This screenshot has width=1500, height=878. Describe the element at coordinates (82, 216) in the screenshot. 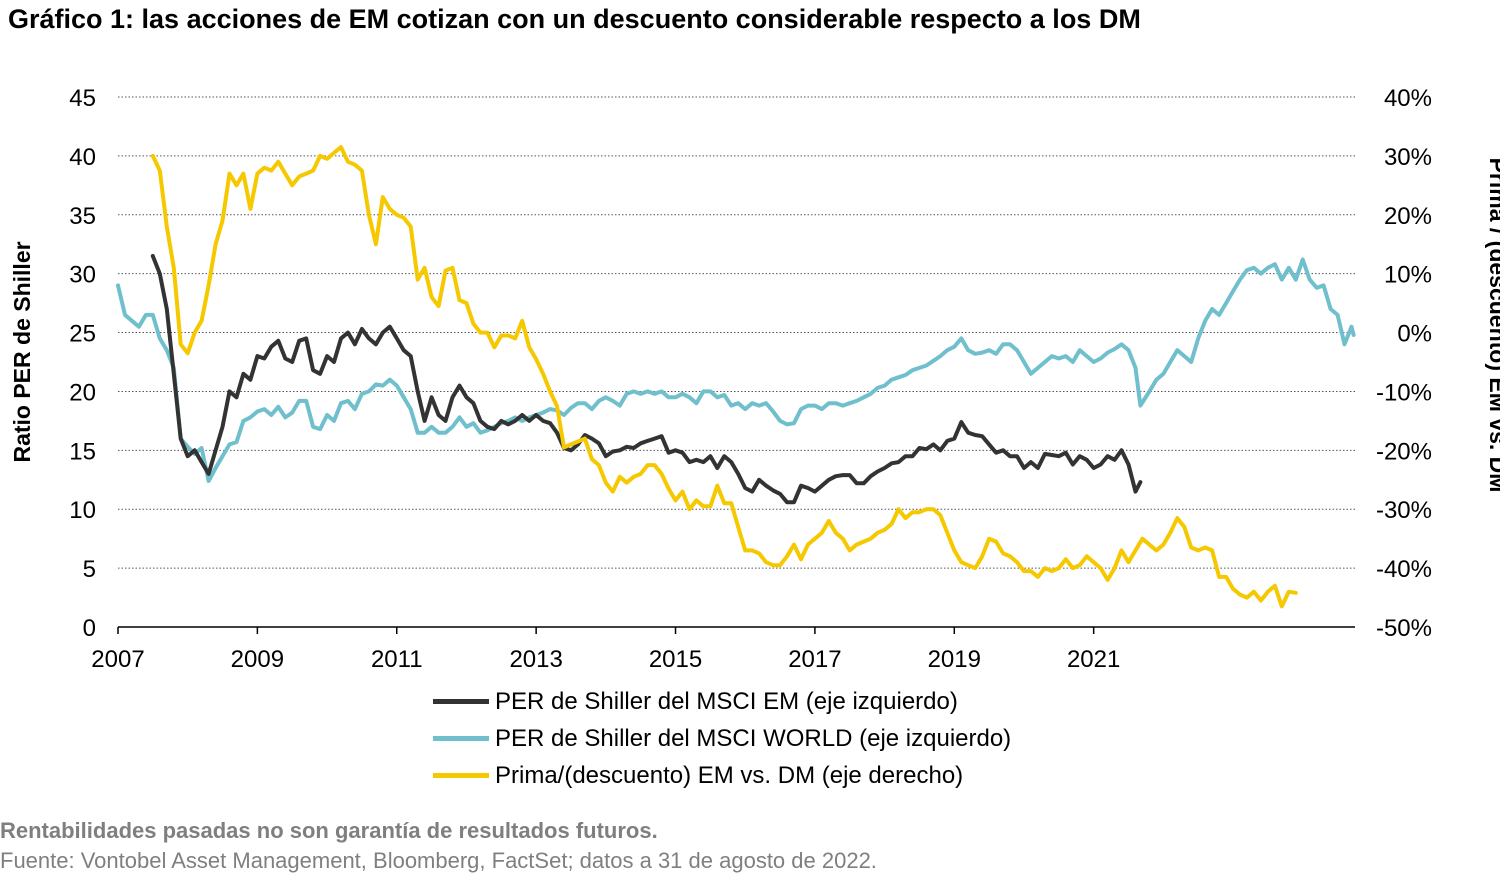

I see `y-tick-label-left: 35` at that location.